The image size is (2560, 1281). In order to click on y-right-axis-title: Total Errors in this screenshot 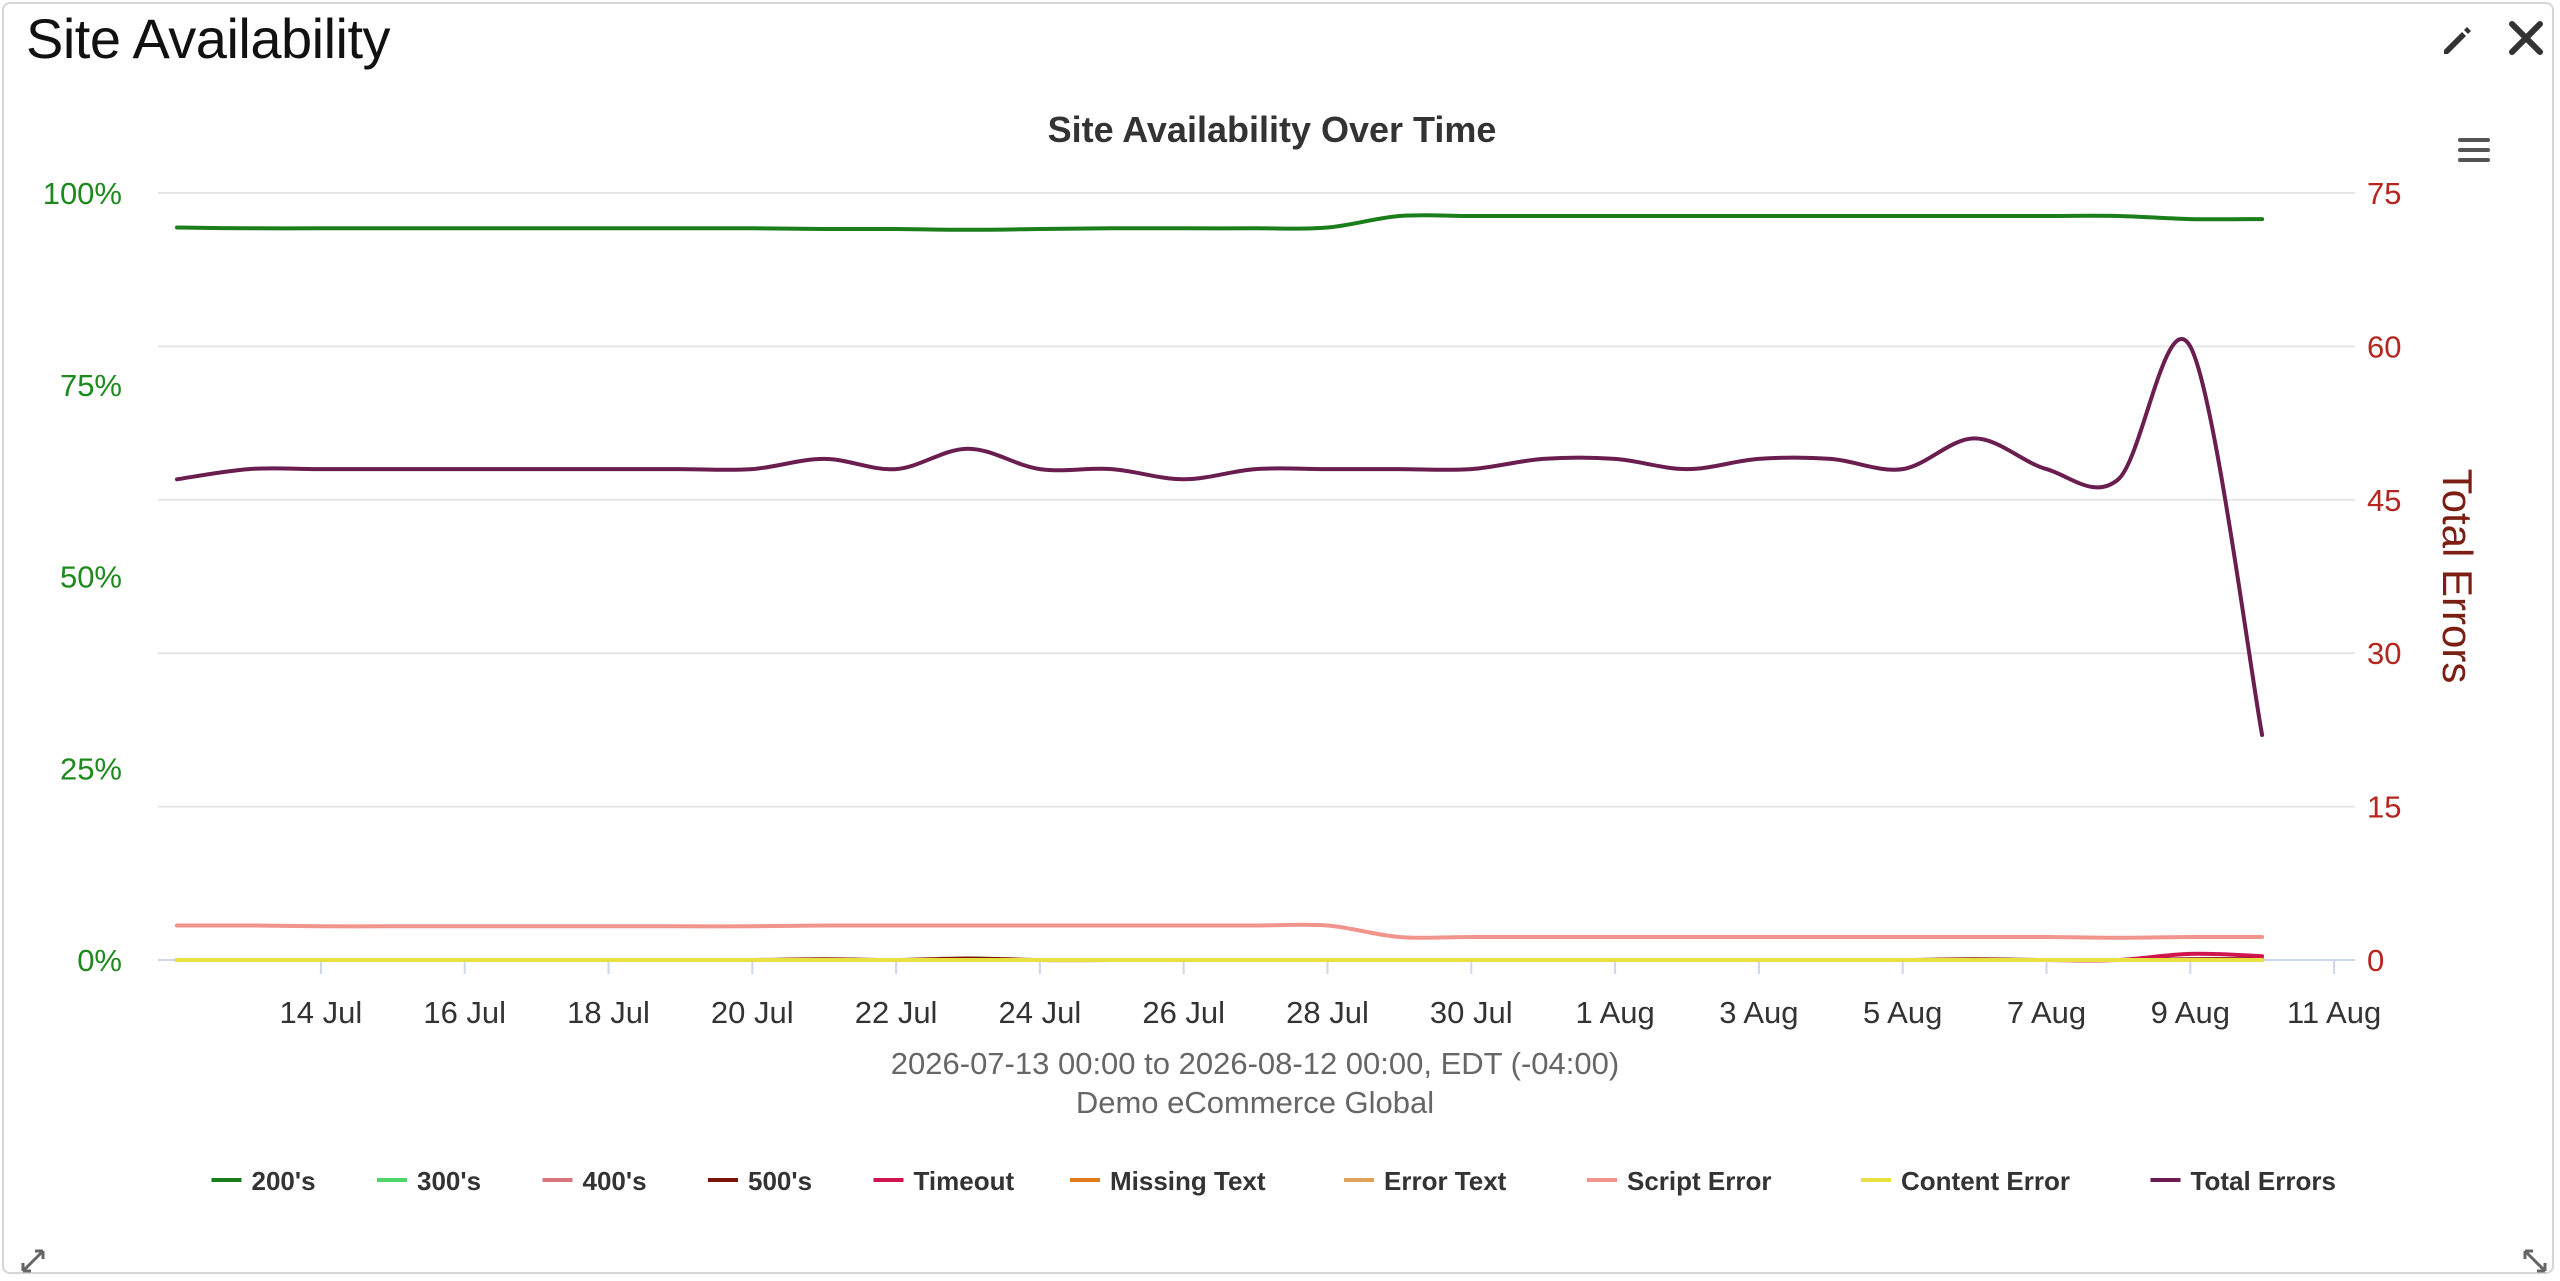, I will do `click(2457, 576)`.